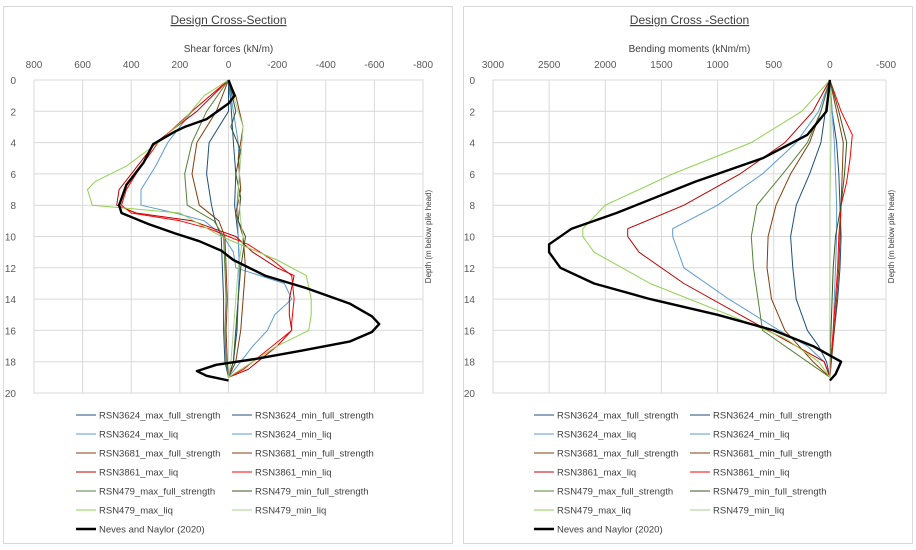 The width and height of the screenshot is (916, 550). What do you see at coordinates (472, 206) in the screenshot?
I see `y-tick-label: 8` at bounding box center [472, 206].